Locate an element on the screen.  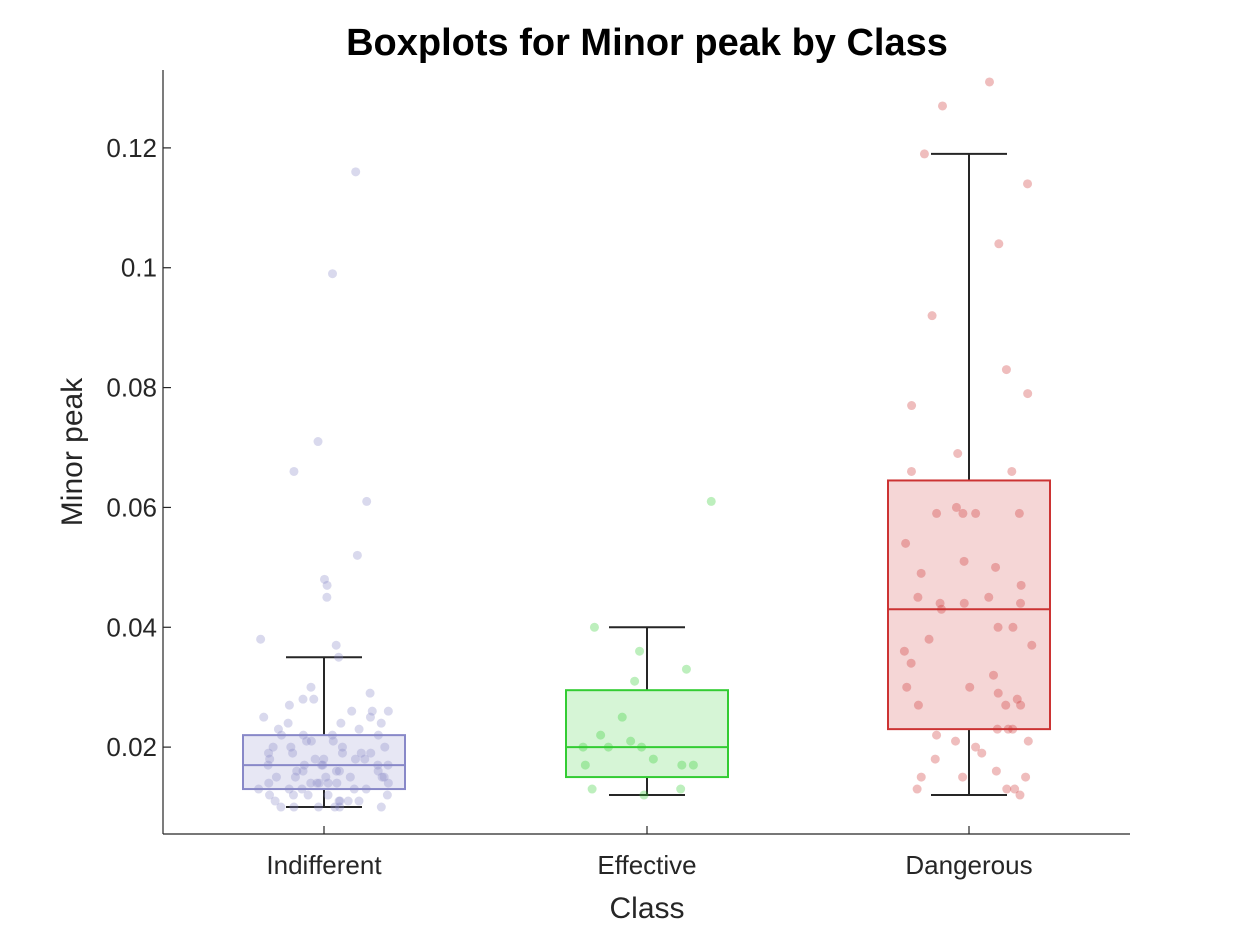
x-tick-label: Indifferent is located at coordinates (324, 865).